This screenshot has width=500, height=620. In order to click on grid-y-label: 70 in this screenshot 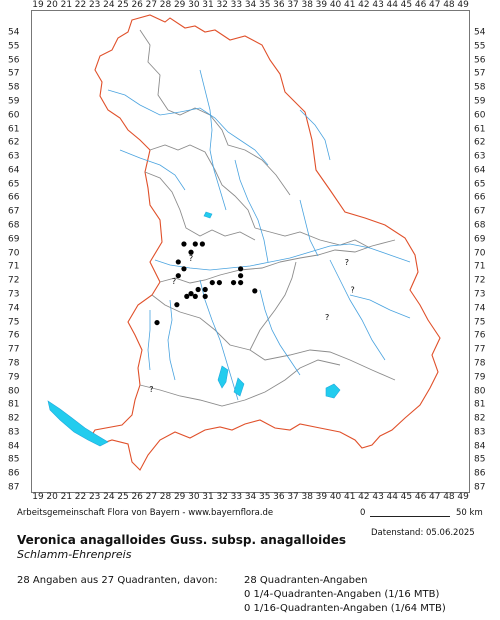, I will do `click(480, 253)`.